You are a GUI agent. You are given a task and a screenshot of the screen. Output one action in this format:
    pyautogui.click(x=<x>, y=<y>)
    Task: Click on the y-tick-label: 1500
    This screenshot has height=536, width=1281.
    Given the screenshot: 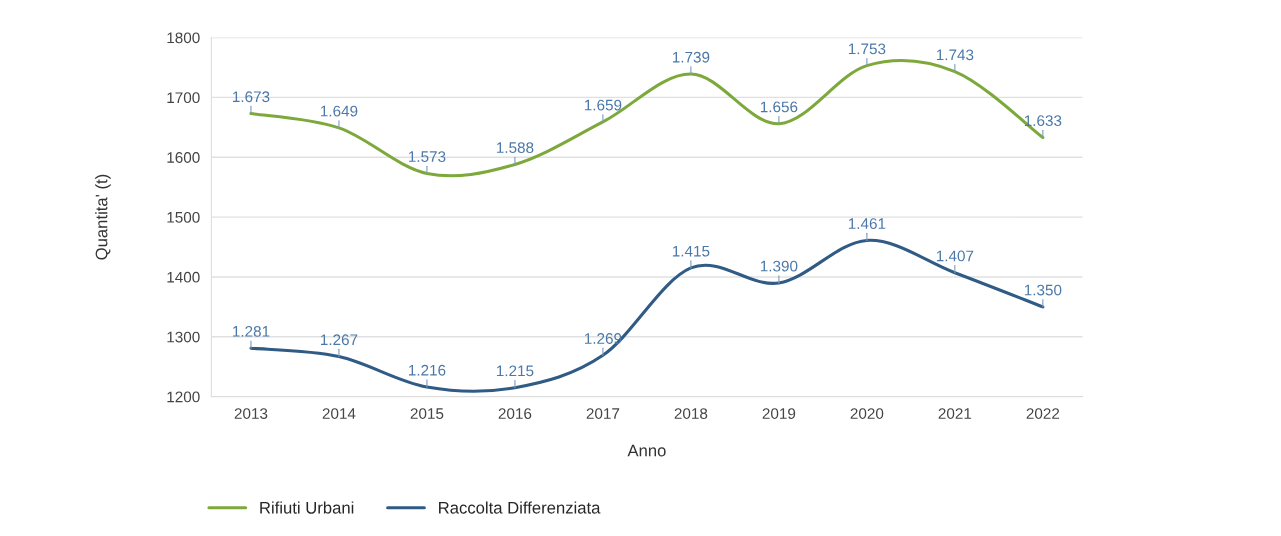 What is the action you would take?
    pyautogui.click(x=183, y=217)
    